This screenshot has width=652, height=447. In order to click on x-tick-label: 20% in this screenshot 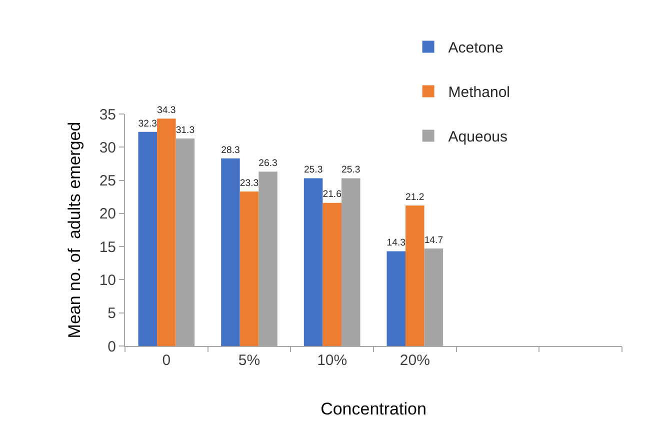, I will do `click(415, 360)`.